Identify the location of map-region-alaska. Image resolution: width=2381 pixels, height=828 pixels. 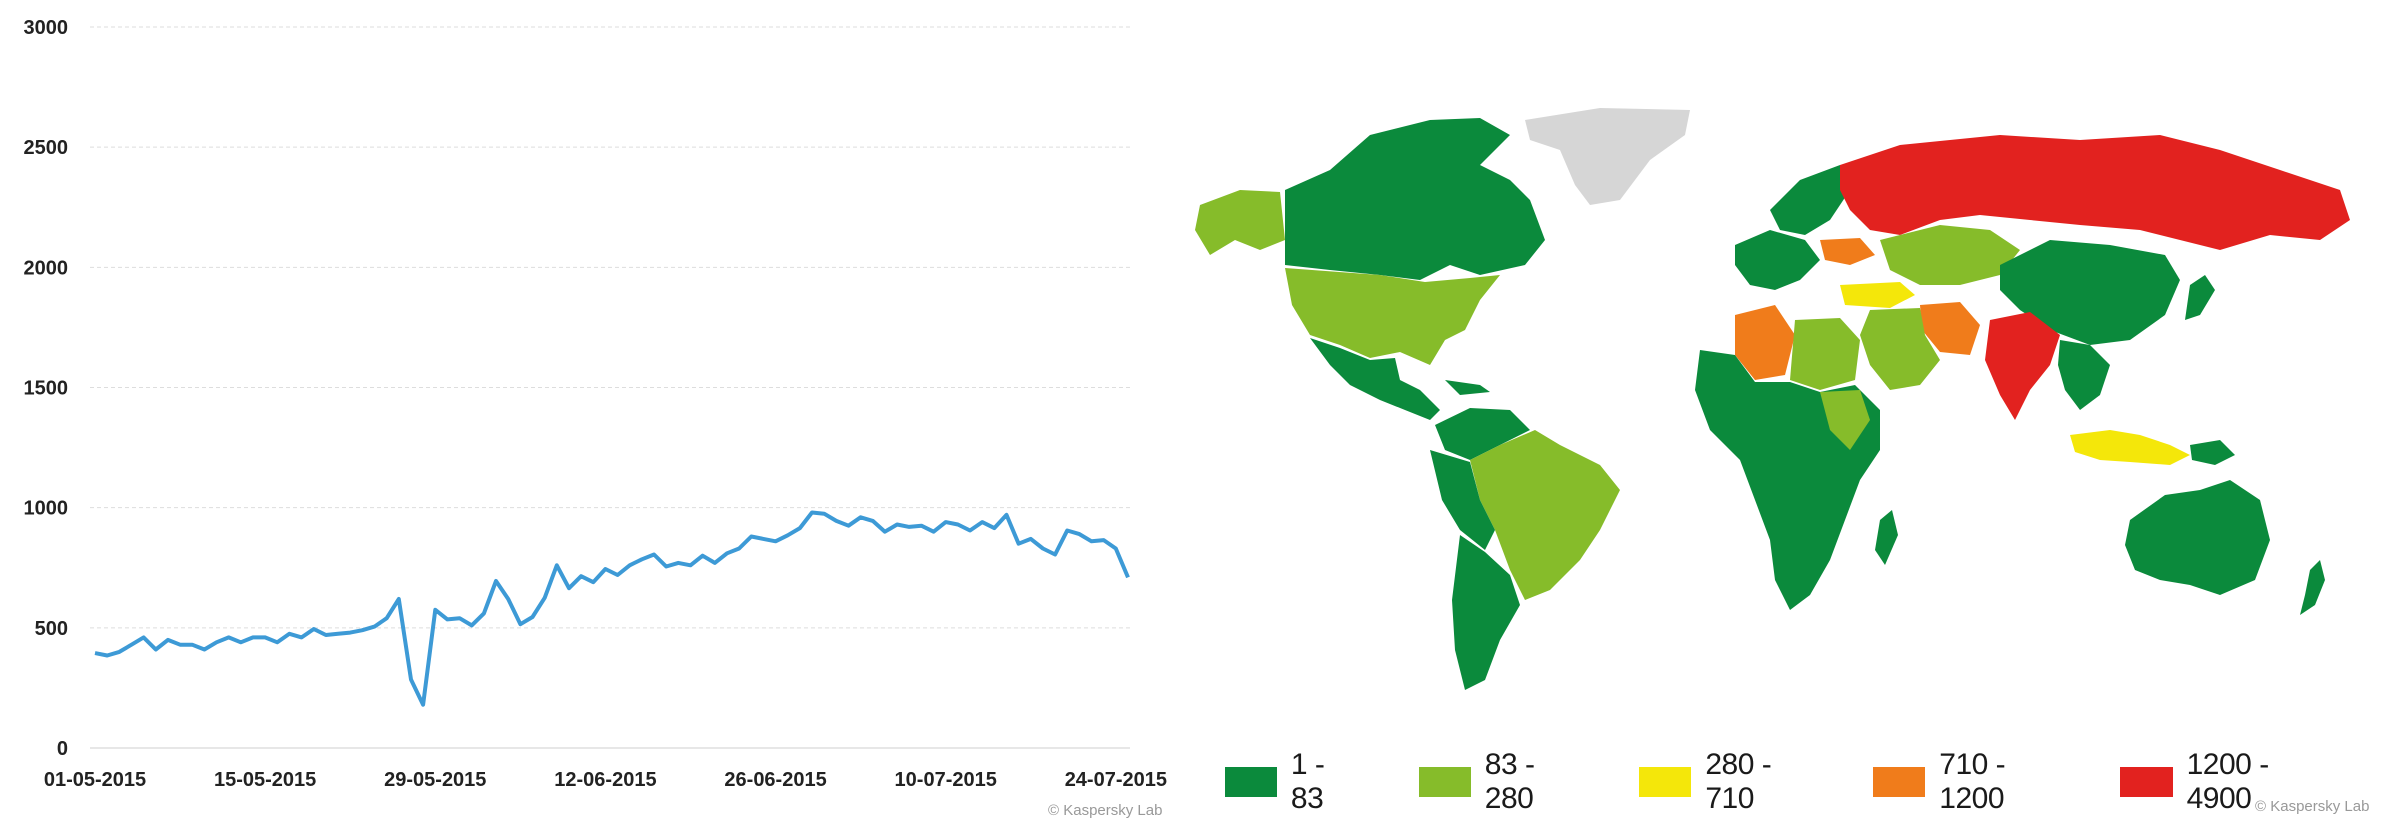
(1240, 222).